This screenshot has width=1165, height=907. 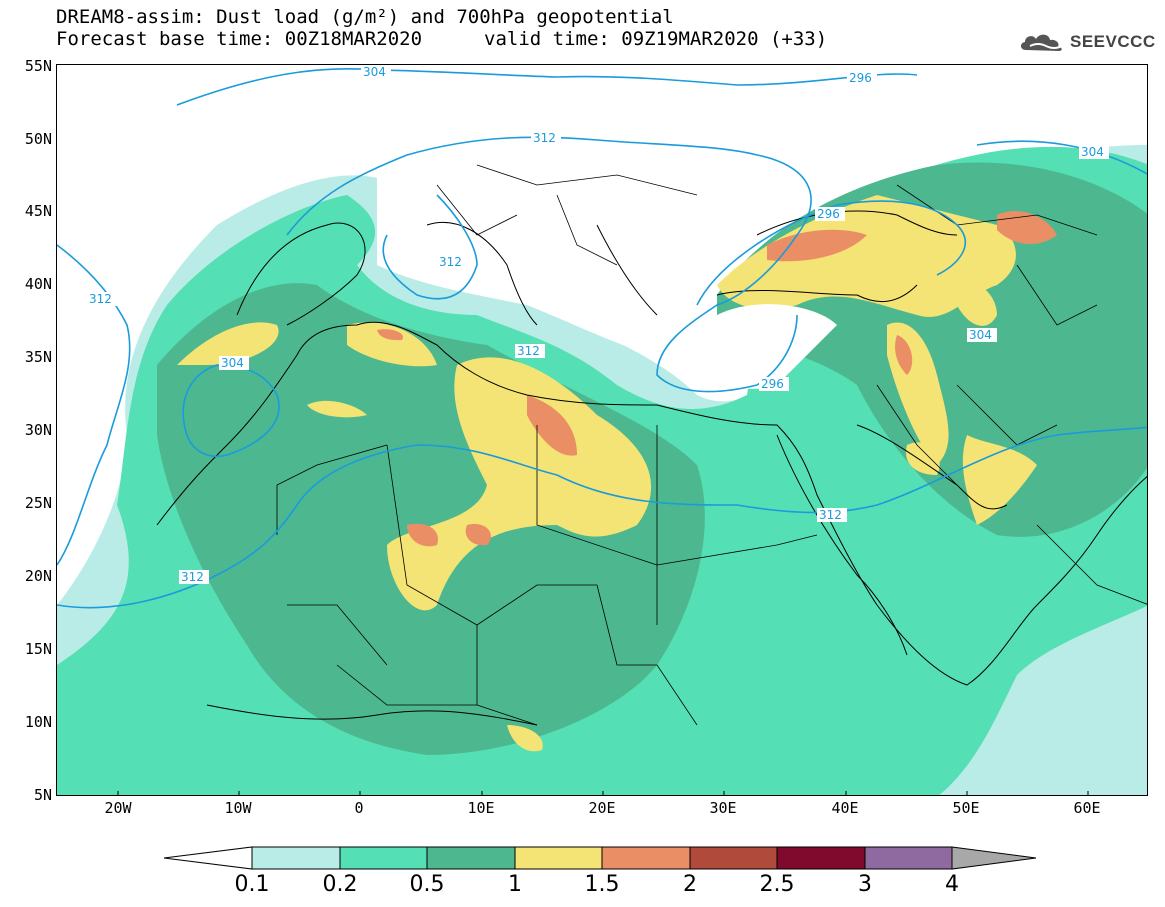 I want to click on colorbar-under-arrow, so click(x=208, y=858).